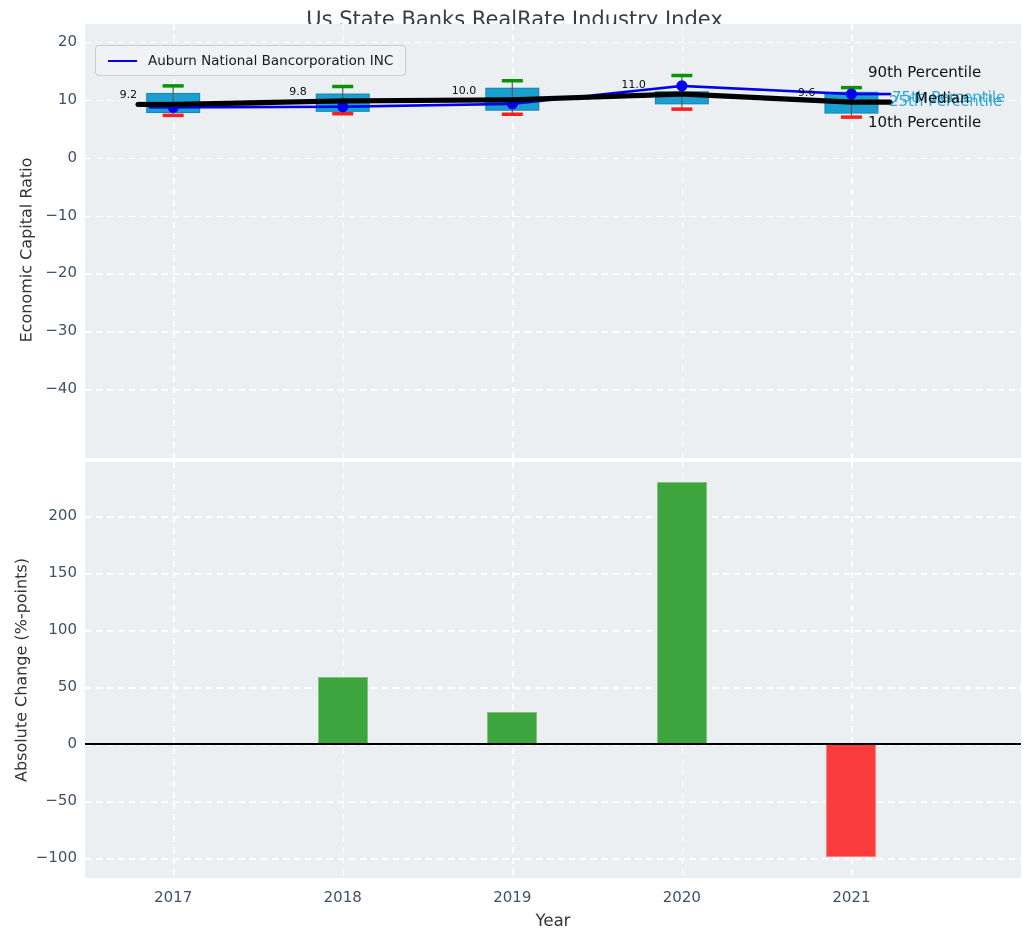 The image size is (1029, 942). What do you see at coordinates (61, 388) in the screenshot?
I see `y-tick-label: −40` at bounding box center [61, 388].